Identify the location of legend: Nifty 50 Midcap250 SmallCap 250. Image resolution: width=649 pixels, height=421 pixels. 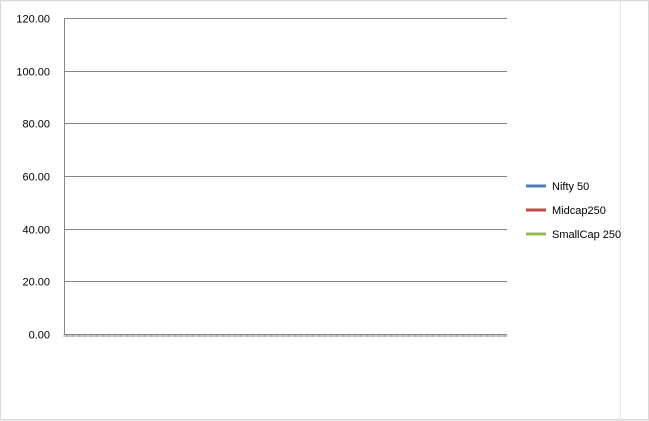
(573, 211).